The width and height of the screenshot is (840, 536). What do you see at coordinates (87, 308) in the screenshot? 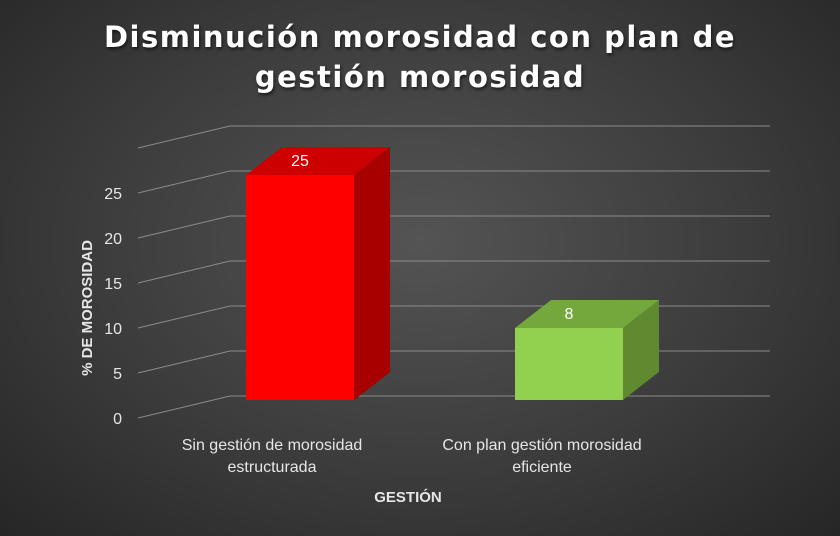
I see `y-axis-title: % DE MOROSIDAD` at bounding box center [87, 308].